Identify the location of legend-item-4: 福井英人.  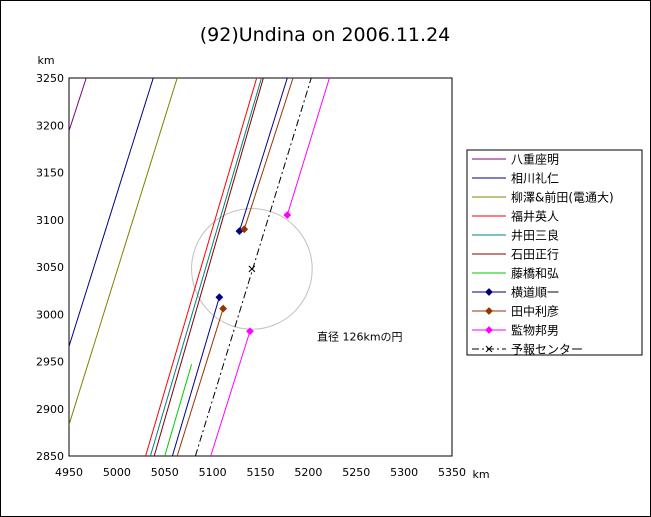
(515, 216).